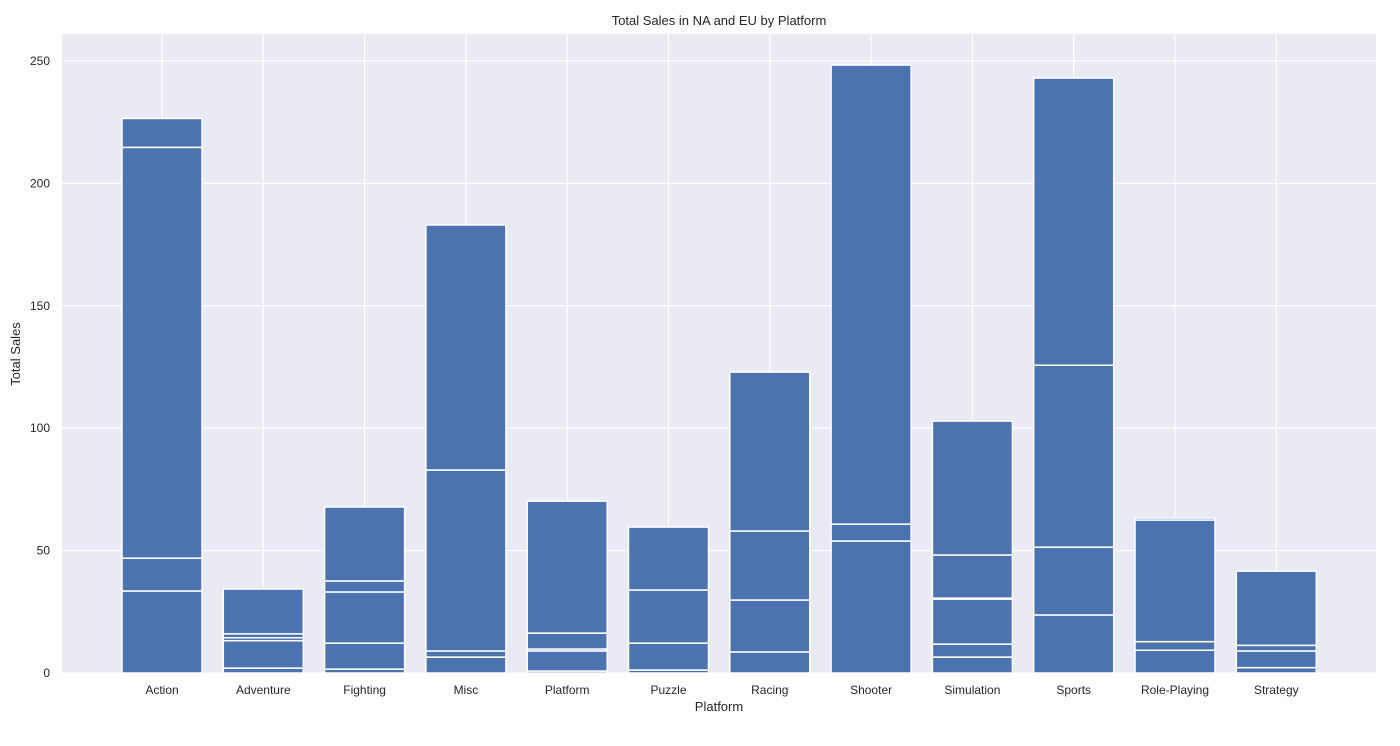 This screenshot has height=746, width=1400. I want to click on bar-stack-fighting, so click(364, 590).